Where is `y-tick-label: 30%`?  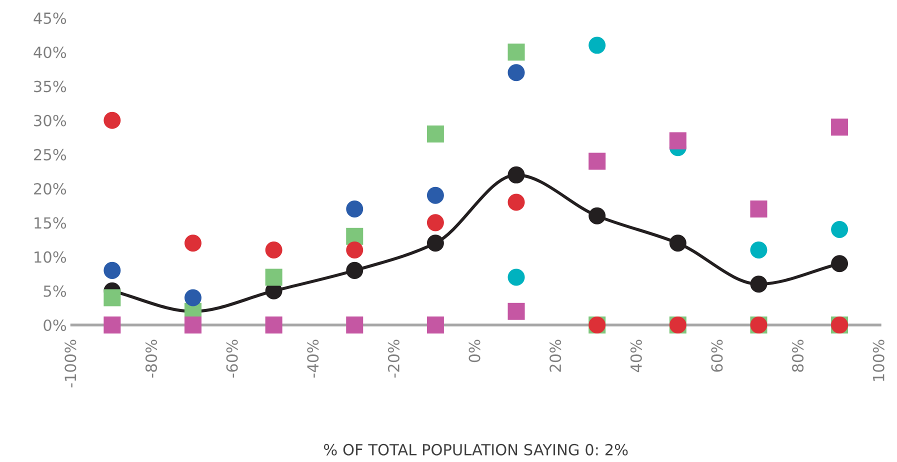 y-tick-label: 30% is located at coordinates (50, 120).